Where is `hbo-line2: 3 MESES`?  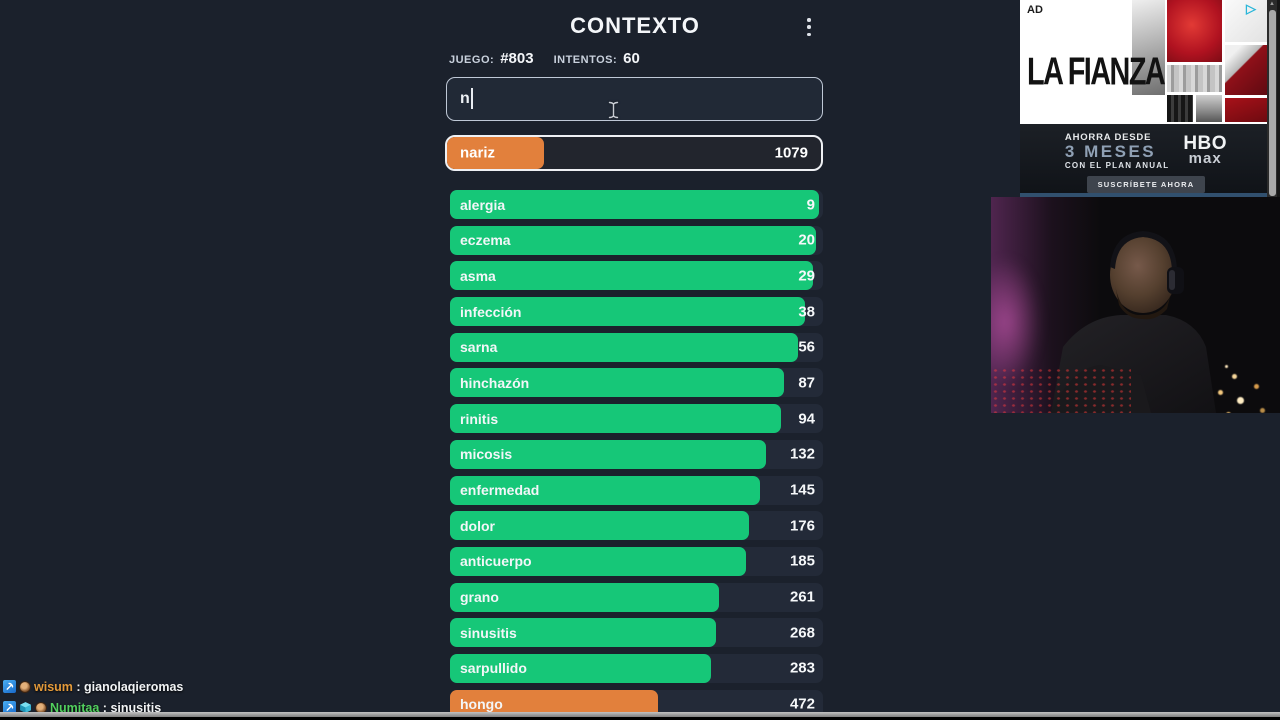 hbo-line2: 3 MESES is located at coordinates (1110, 151).